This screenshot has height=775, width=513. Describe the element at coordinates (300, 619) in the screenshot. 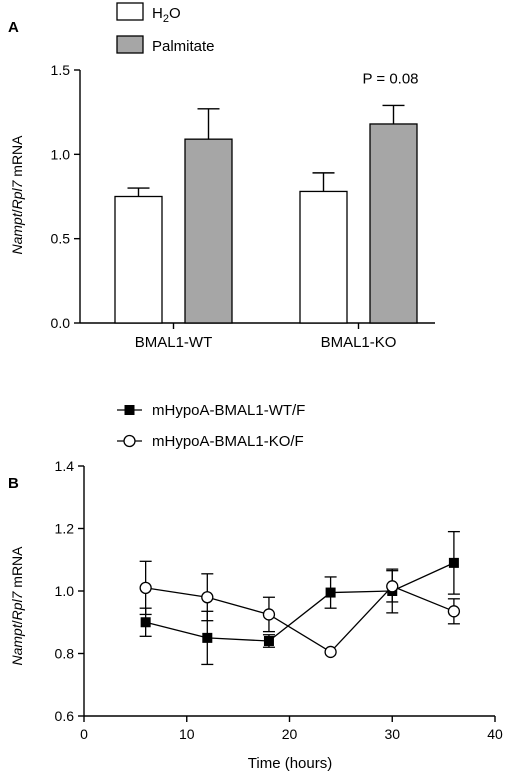

I see `panel-b-series-line-ko` at that location.